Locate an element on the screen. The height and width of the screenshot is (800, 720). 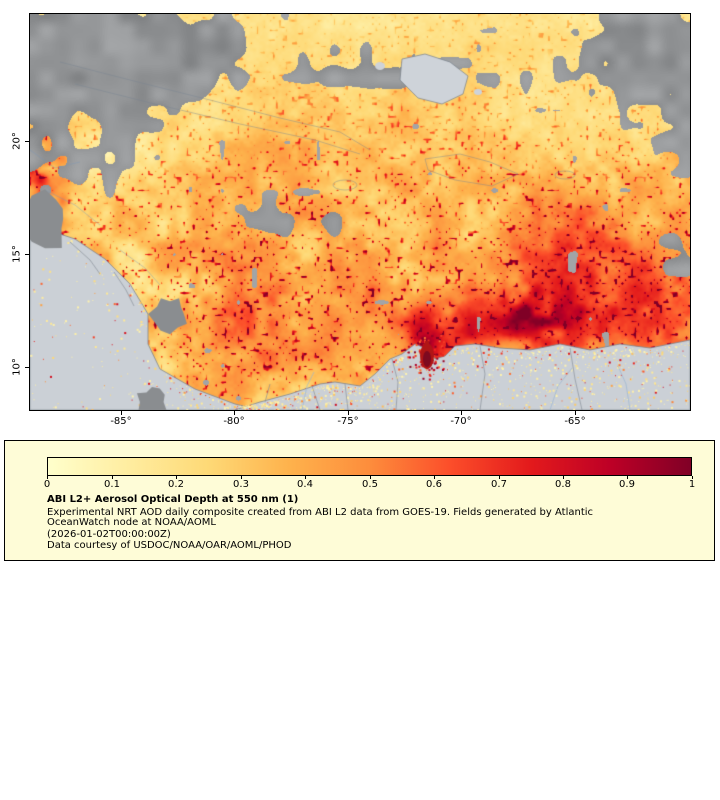
colorbar-label: 0.2 is located at coordinates (176, 484).